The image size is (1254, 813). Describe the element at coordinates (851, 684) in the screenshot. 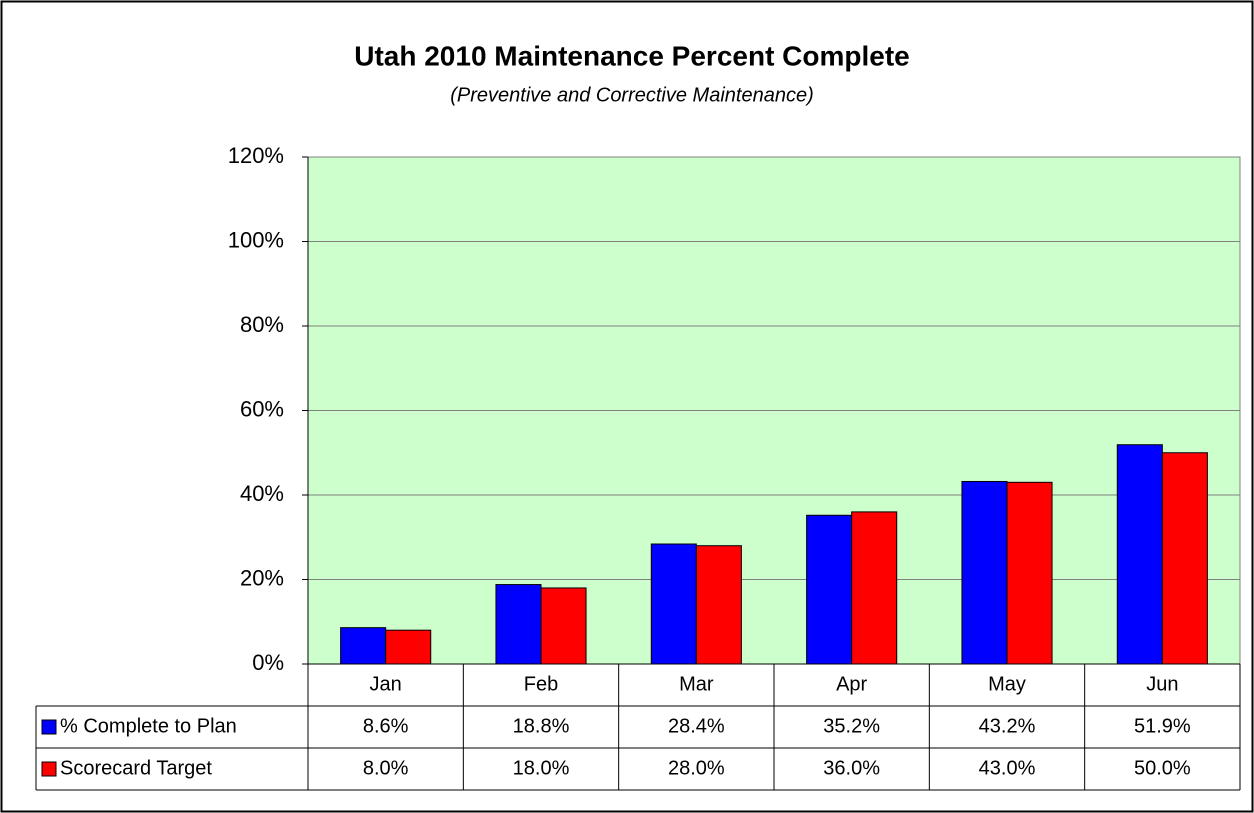

I see `x-tick-label: Apr` at that location.